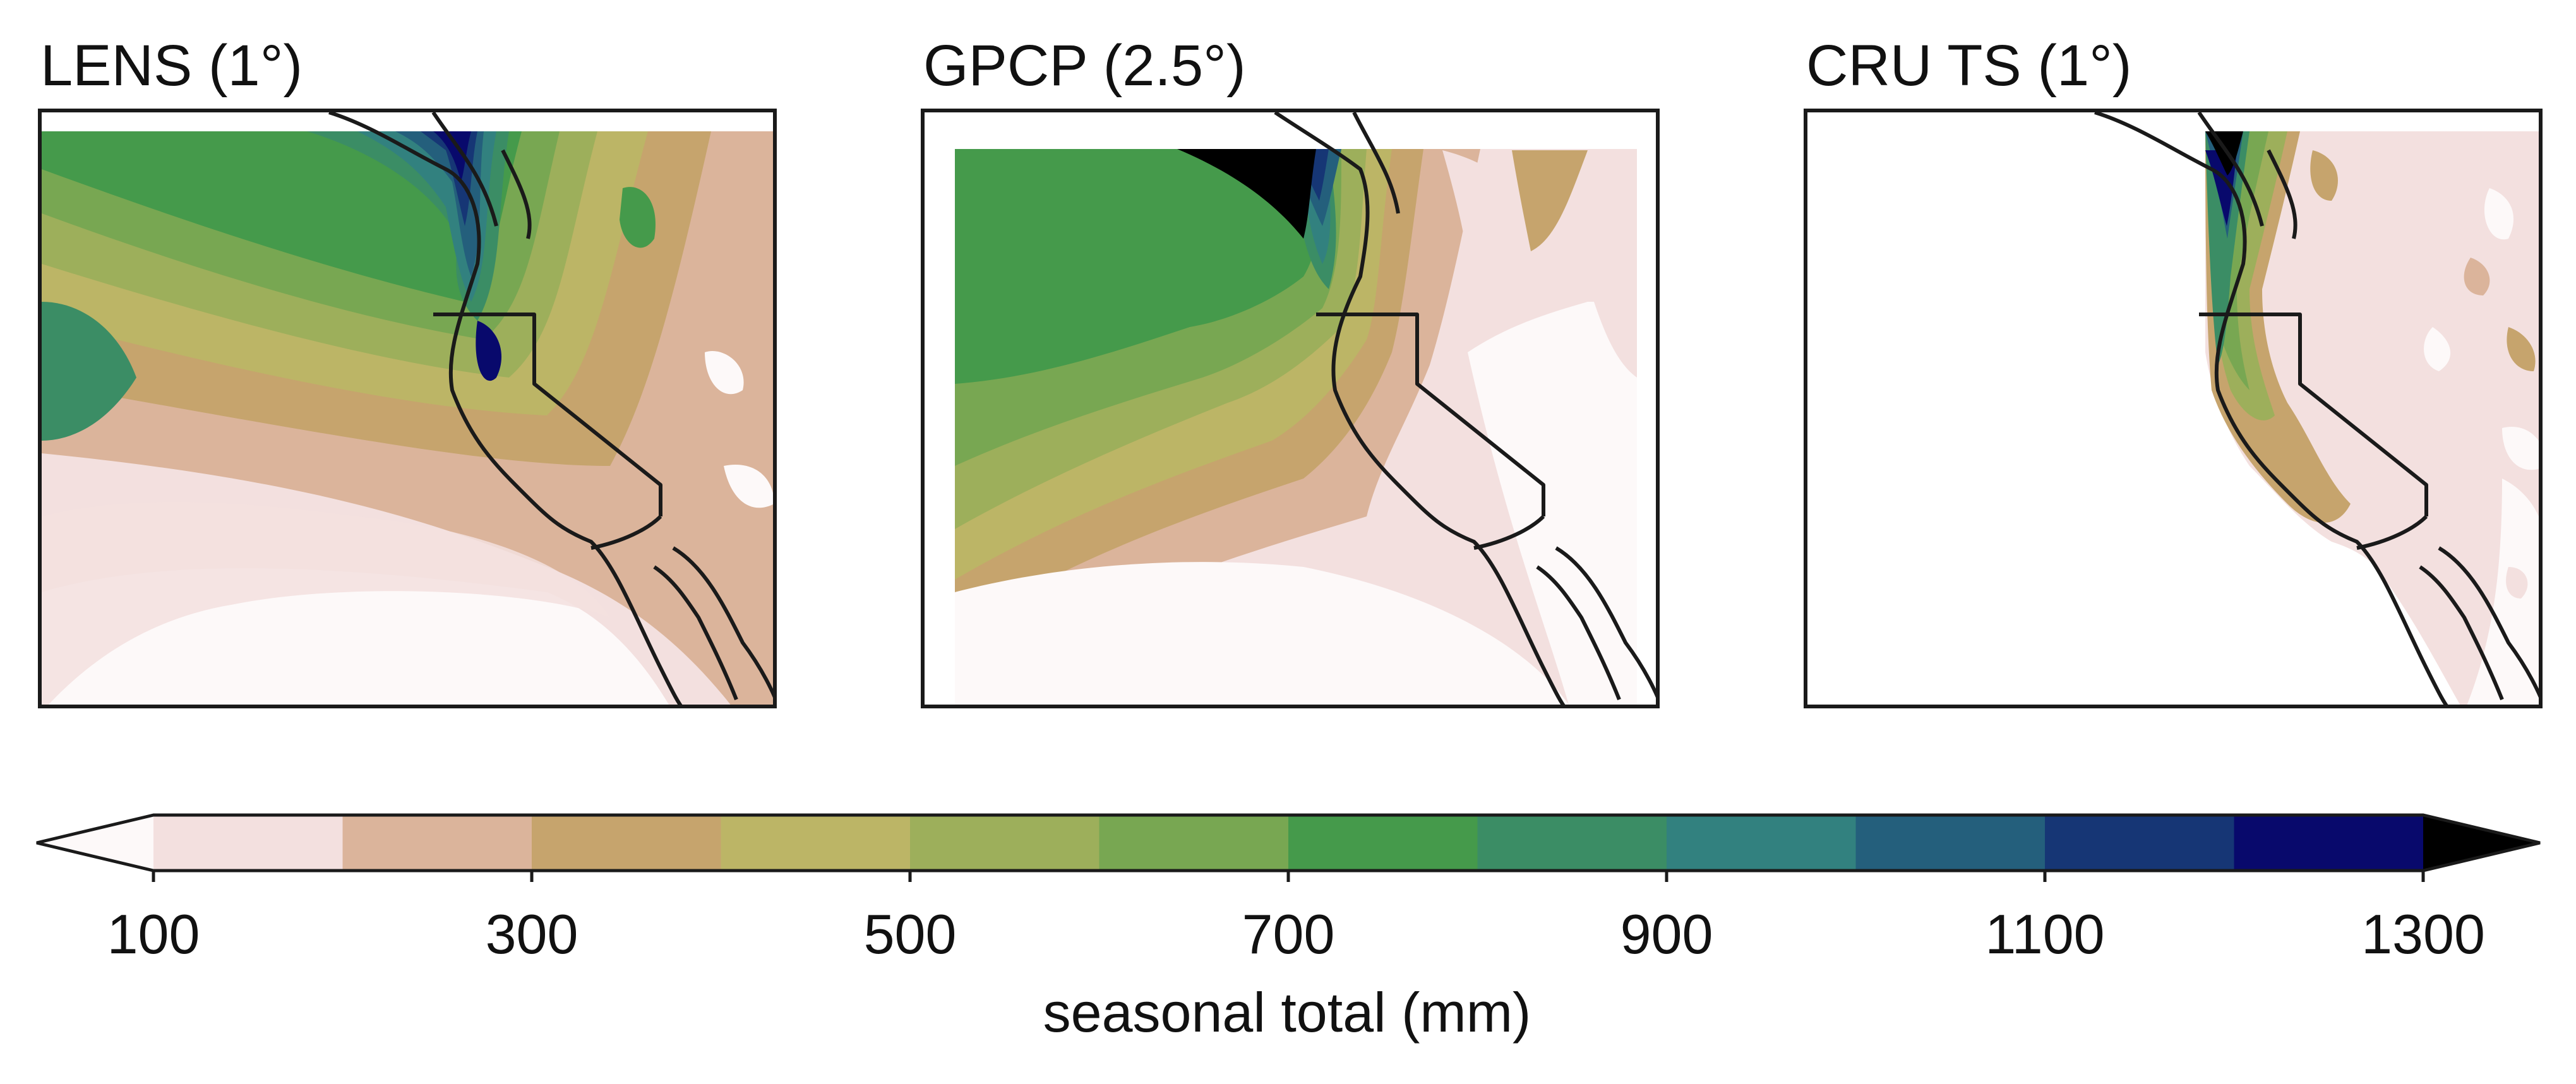 Image resolution: width=2576 pixels, height=1084 pixels. What do you see at coordinates (1666, 934) in the screenshot?
I see `colorbar-tick-label: 900` at bounding box center [1666, 934].